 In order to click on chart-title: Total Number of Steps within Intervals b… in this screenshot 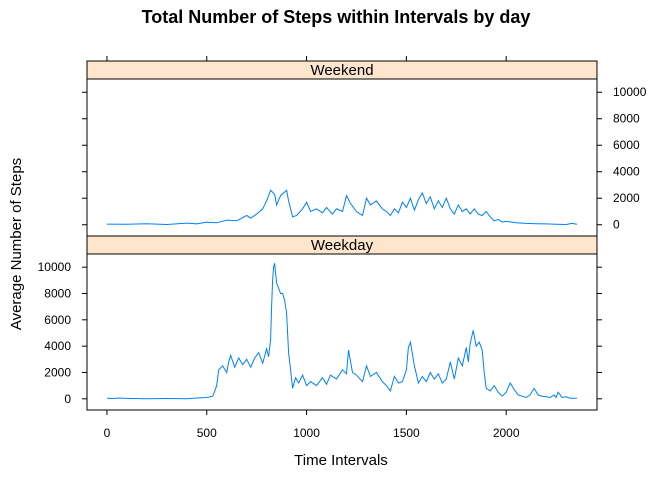, I will do `click(336, 17)`.